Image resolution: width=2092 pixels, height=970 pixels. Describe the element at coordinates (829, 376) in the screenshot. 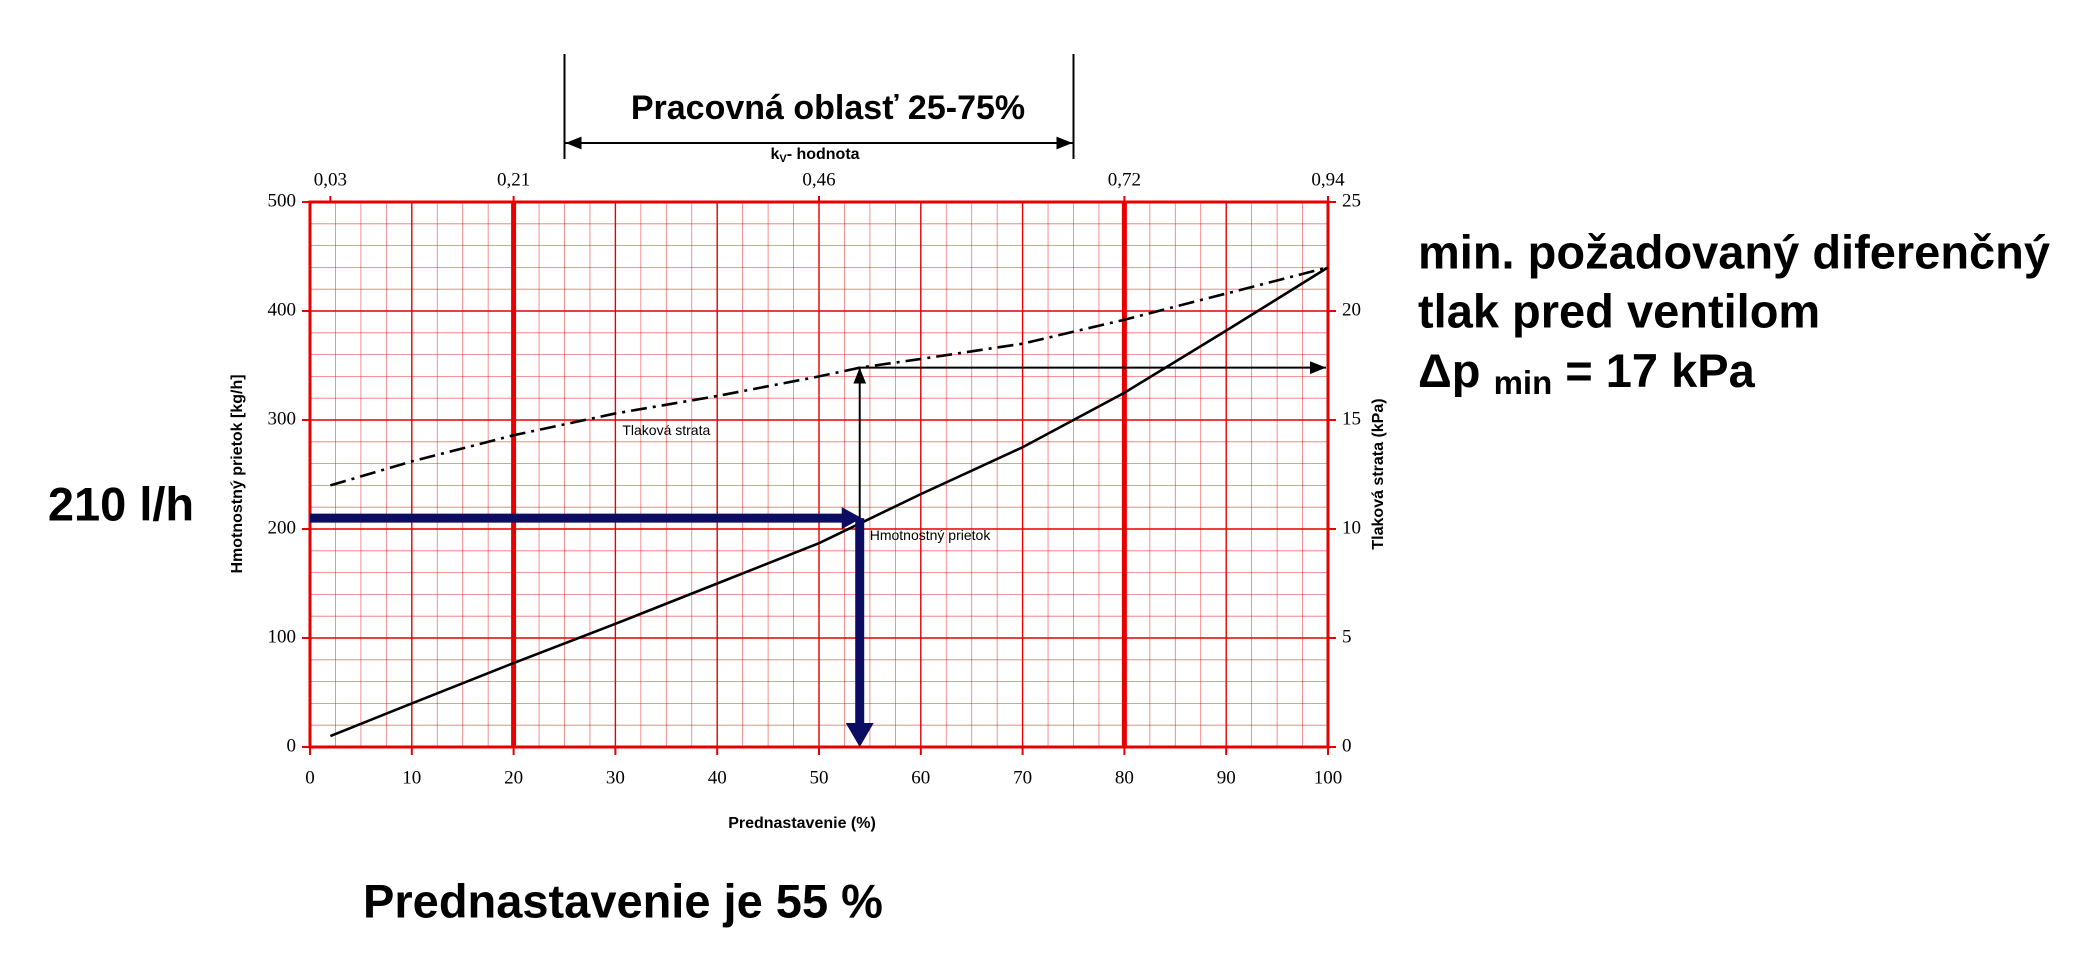

I see `series-line` at that location.